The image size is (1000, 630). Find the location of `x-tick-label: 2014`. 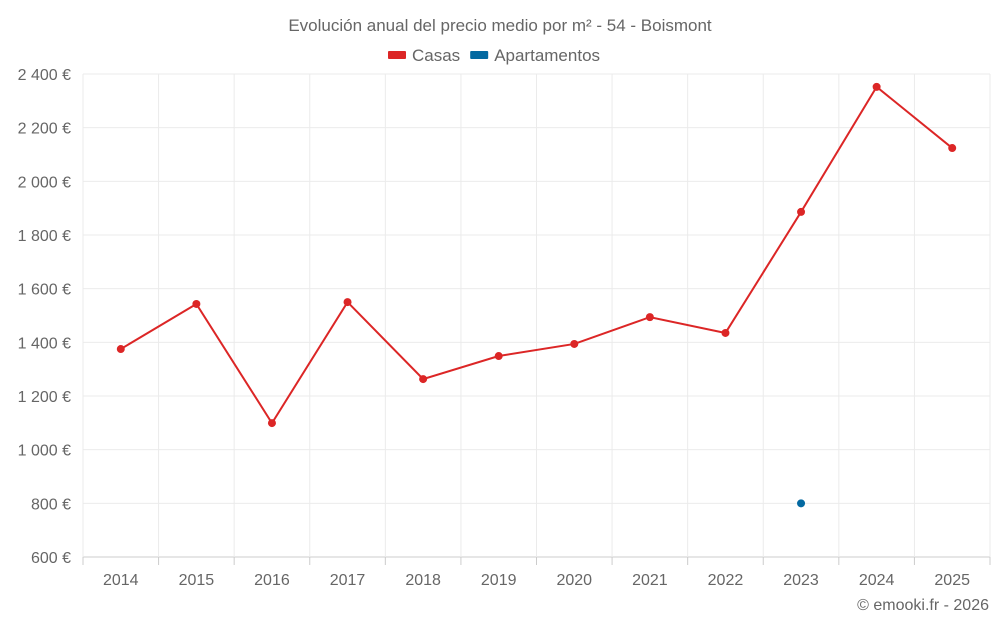

x-tick-label: 2014 is located at coordinates (121, 580).